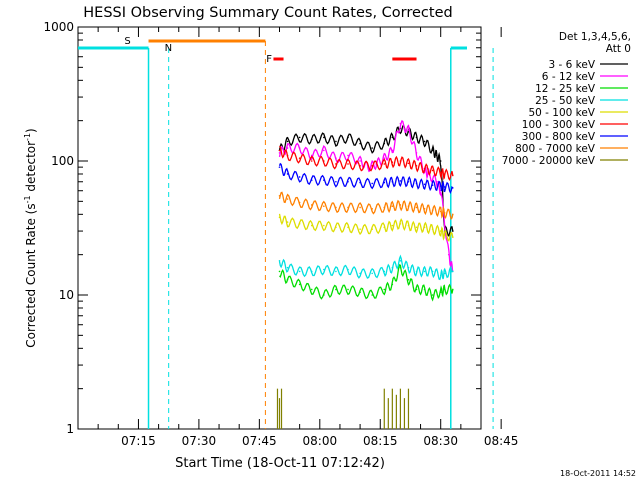 Image resolution: width=640 pixels, height=480 pixels. What do you see at coordinates (62, 161) in the screenshot?
I see `y-tick-label: 100` at bounding box center [62, 161].